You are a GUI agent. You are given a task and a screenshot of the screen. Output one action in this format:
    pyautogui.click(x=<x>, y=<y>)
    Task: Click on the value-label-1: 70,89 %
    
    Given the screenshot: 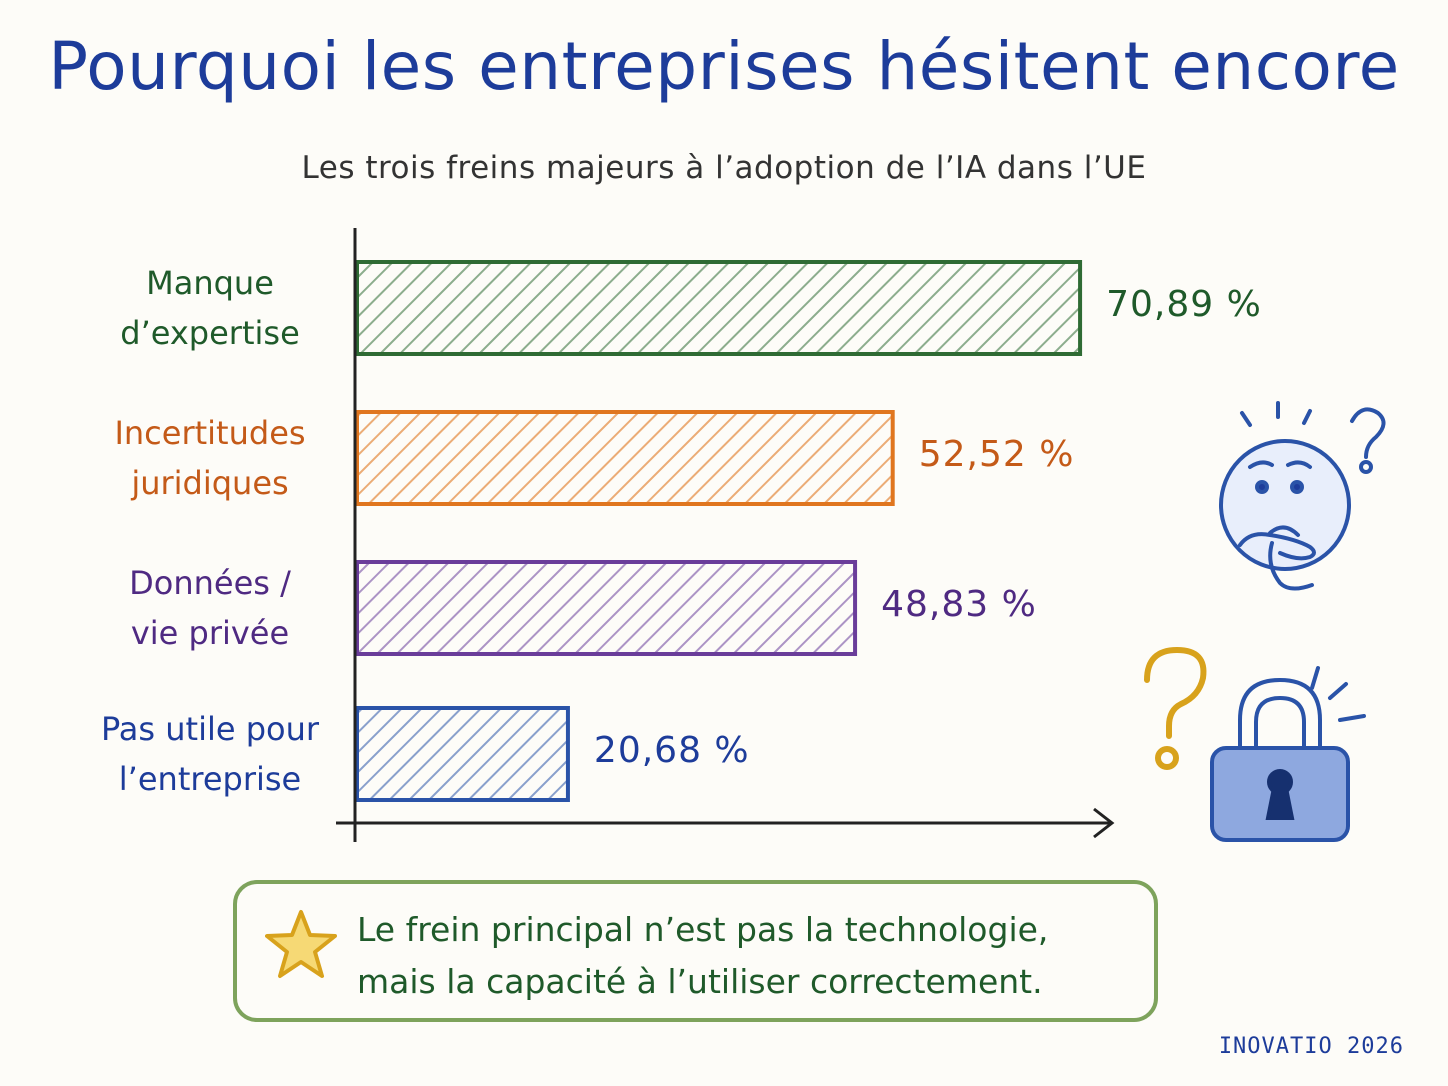 What is the action you would take?
    pyautogui.click(x=1184, y=304)
    